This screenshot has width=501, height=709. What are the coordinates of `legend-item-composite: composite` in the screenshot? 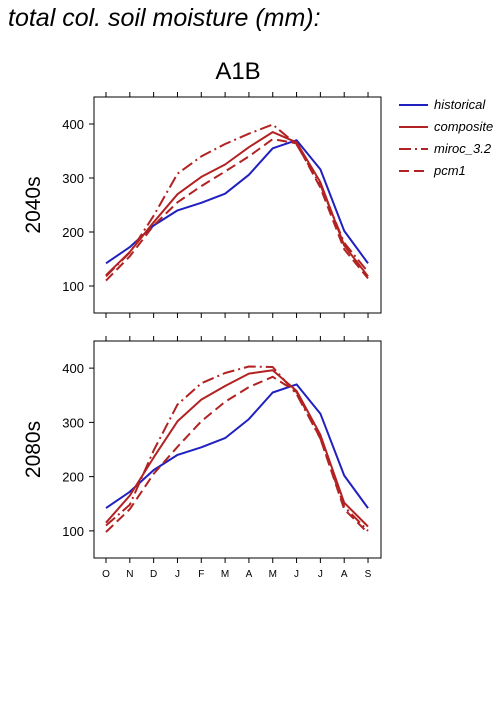 It's located at (446, 126).